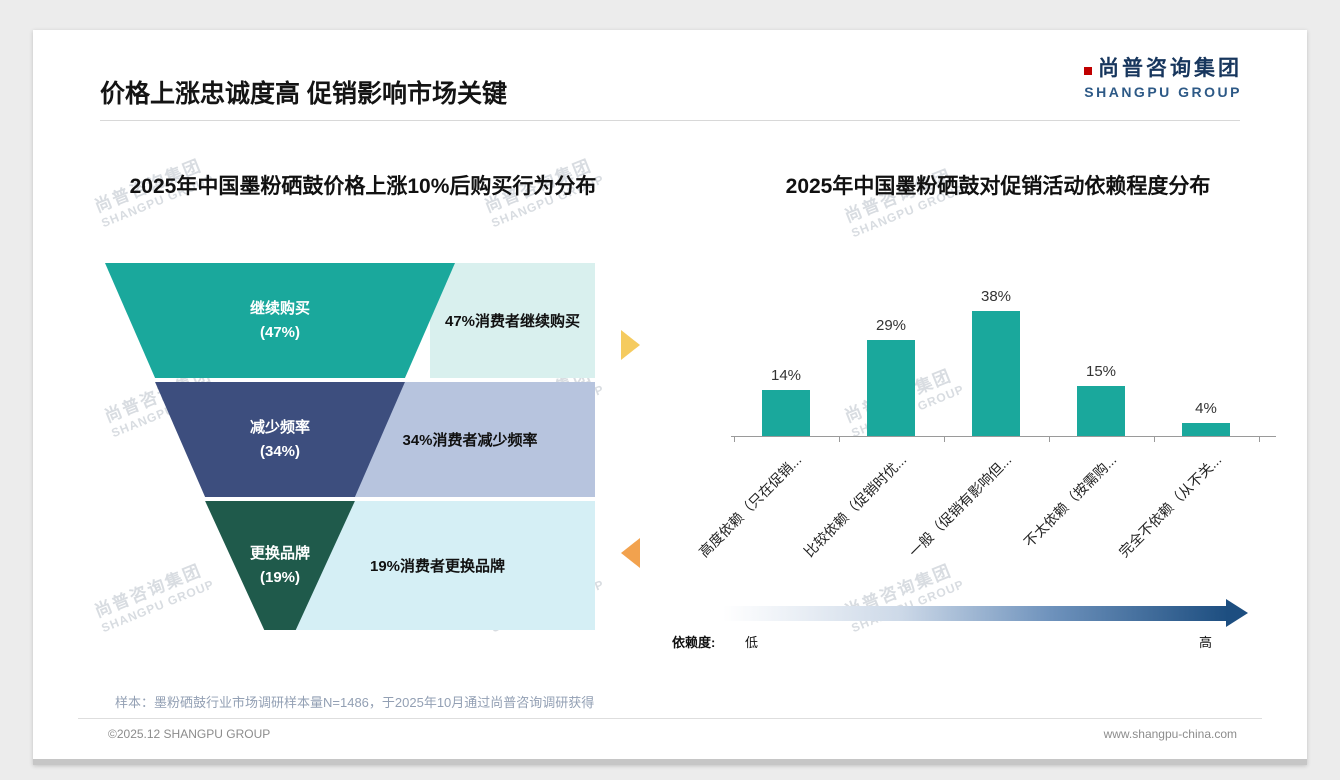 Image resolution: width=1340 pixels, height=780 pixels. What do you see at coordinates (786, 375) in the screenshot?
I see `bar-value-label: 14%` at bounding box center [786, 375].